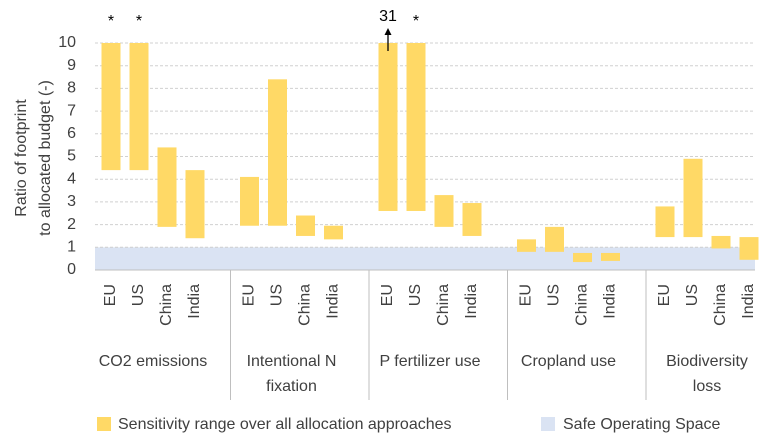 The width and height of the screenshot is (760, 434). What do you see at coordinates (153, 361) in the screenshot?
I see `group-label: CO2 emissions` at bounding box center [153, 361].